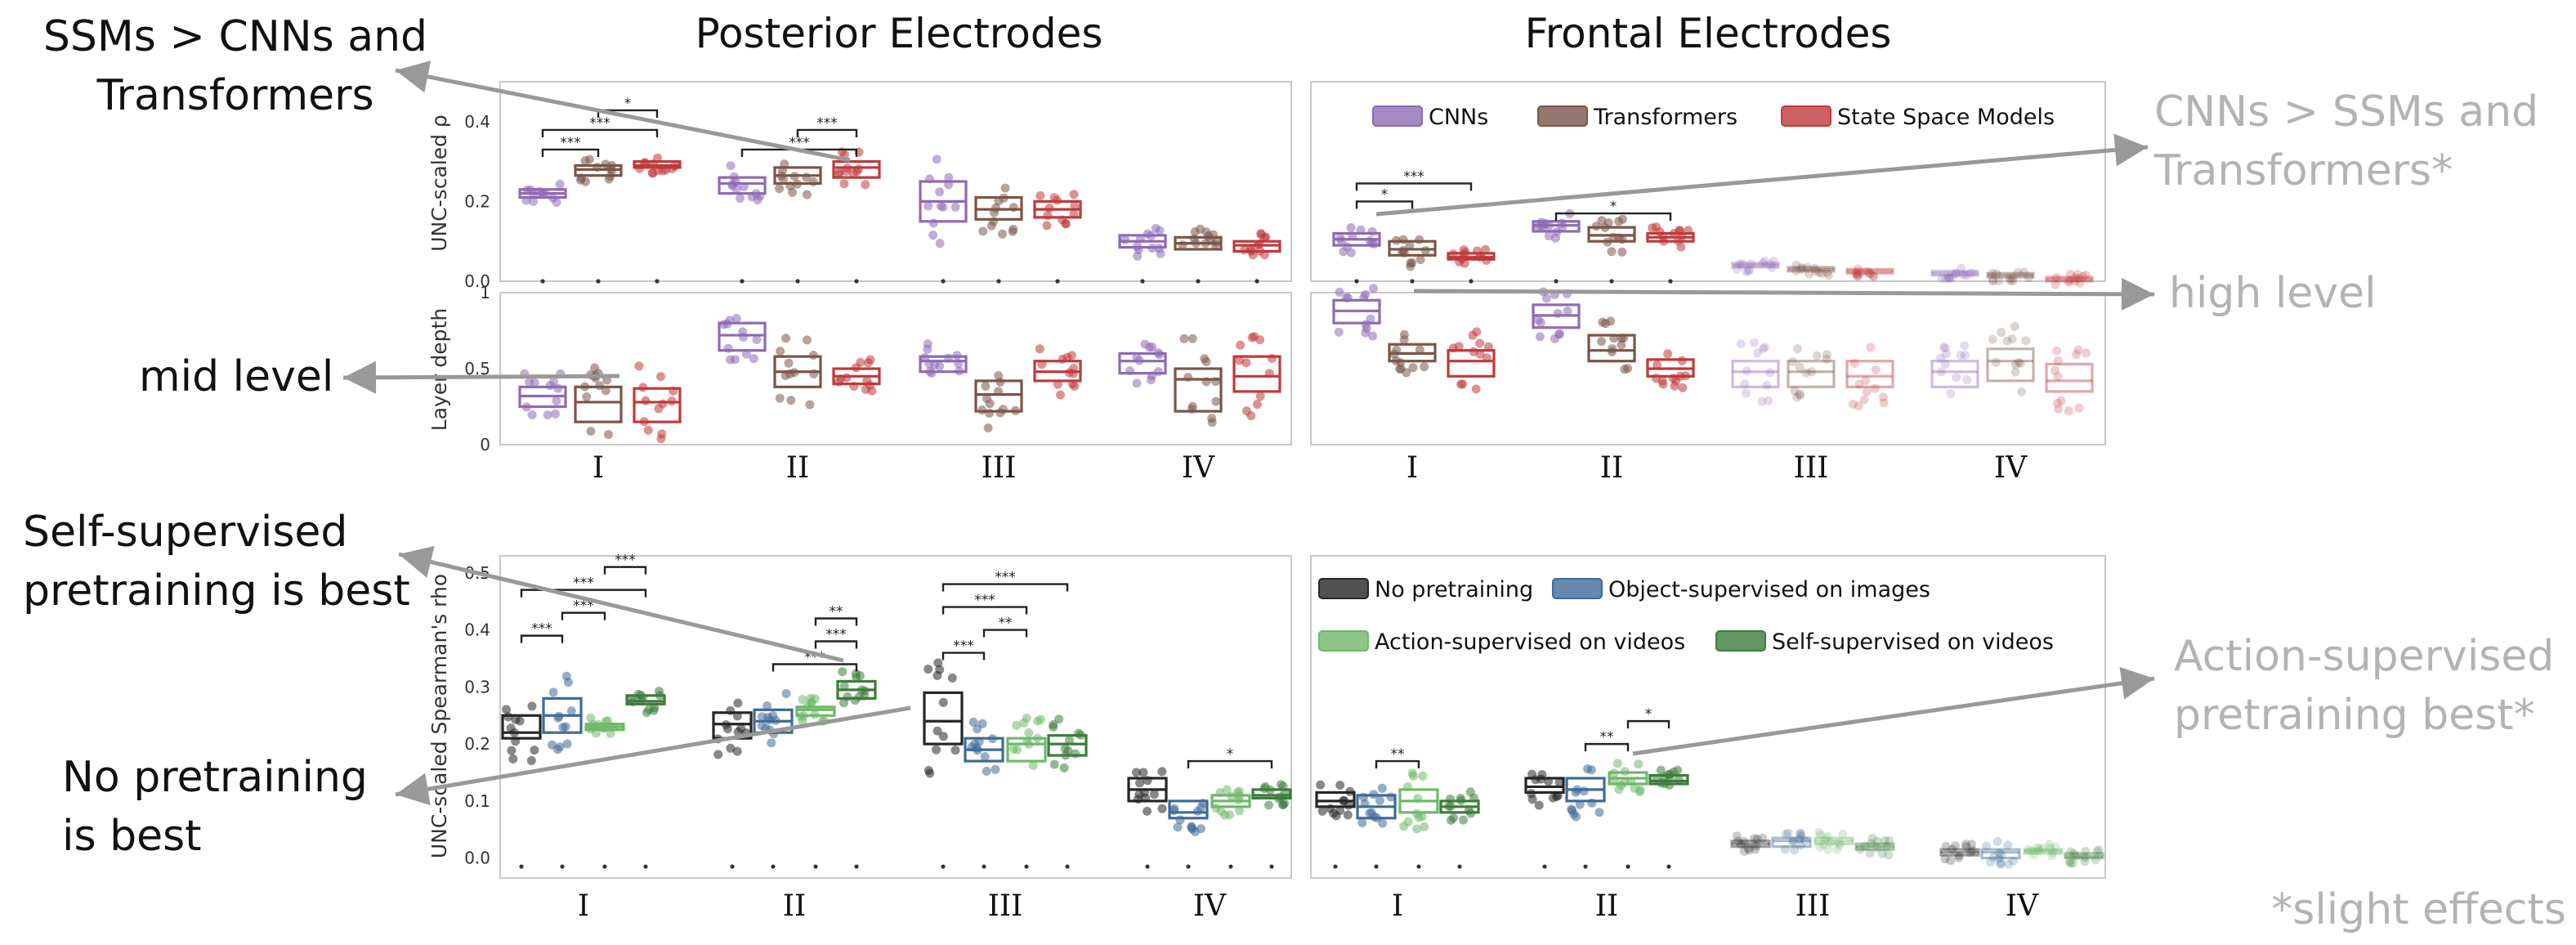 The width and height of the screenshot is (2576, 945). Describe the element at coordinates (895, 181) in the screenshot. I see `panel-frame-postTop` at that location.